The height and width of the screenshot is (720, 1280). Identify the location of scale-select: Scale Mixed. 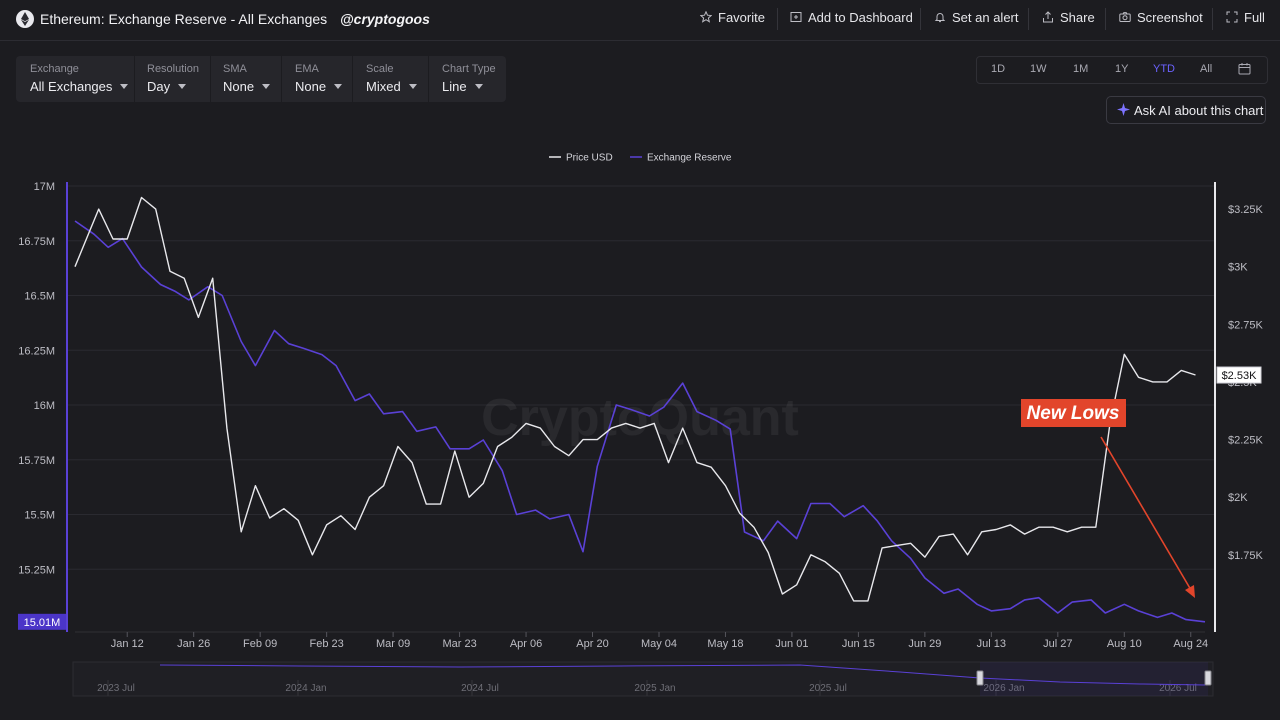
(396, 79).